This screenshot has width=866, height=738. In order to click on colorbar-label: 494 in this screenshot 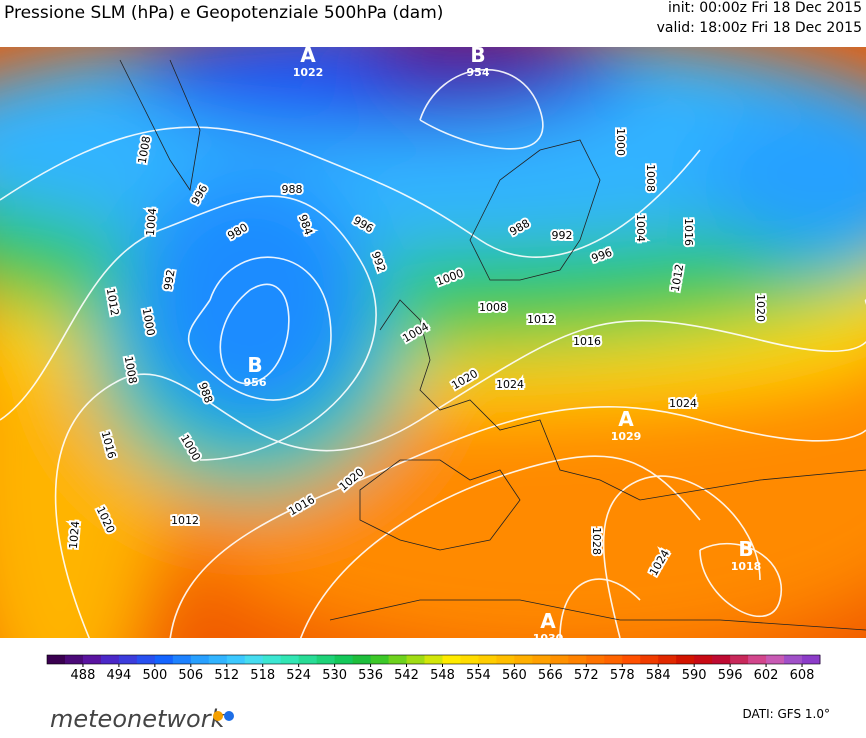, I will do `click(118, 675)`.